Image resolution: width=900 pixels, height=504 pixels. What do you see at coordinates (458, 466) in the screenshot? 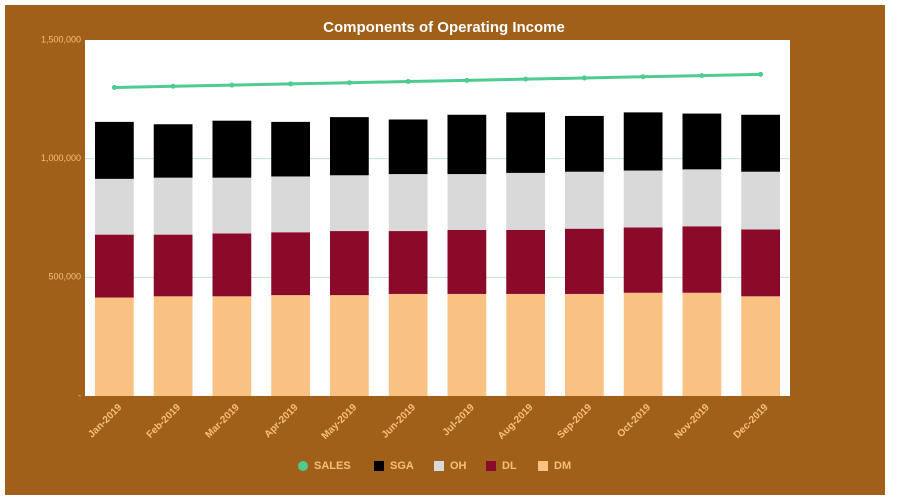
I see `legend-label: OH` at bounding box center [458, 466].